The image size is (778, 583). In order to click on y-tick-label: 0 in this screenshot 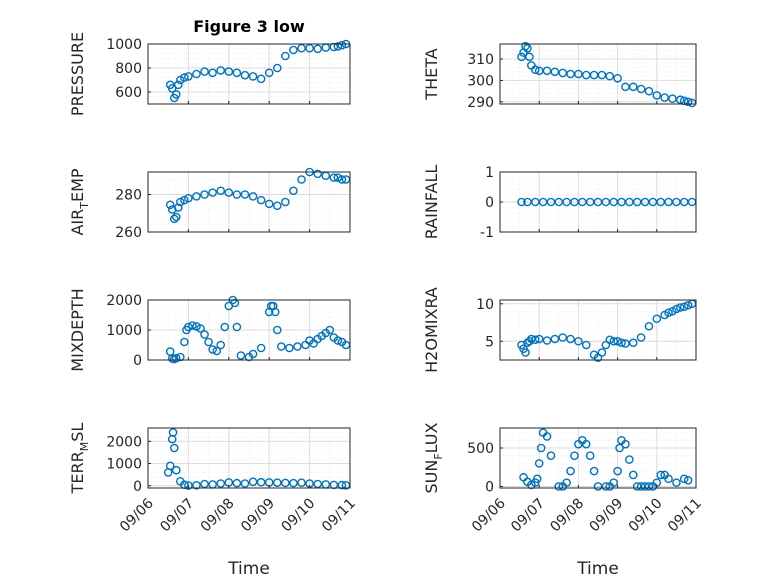, I will do `click(489, 487)`.